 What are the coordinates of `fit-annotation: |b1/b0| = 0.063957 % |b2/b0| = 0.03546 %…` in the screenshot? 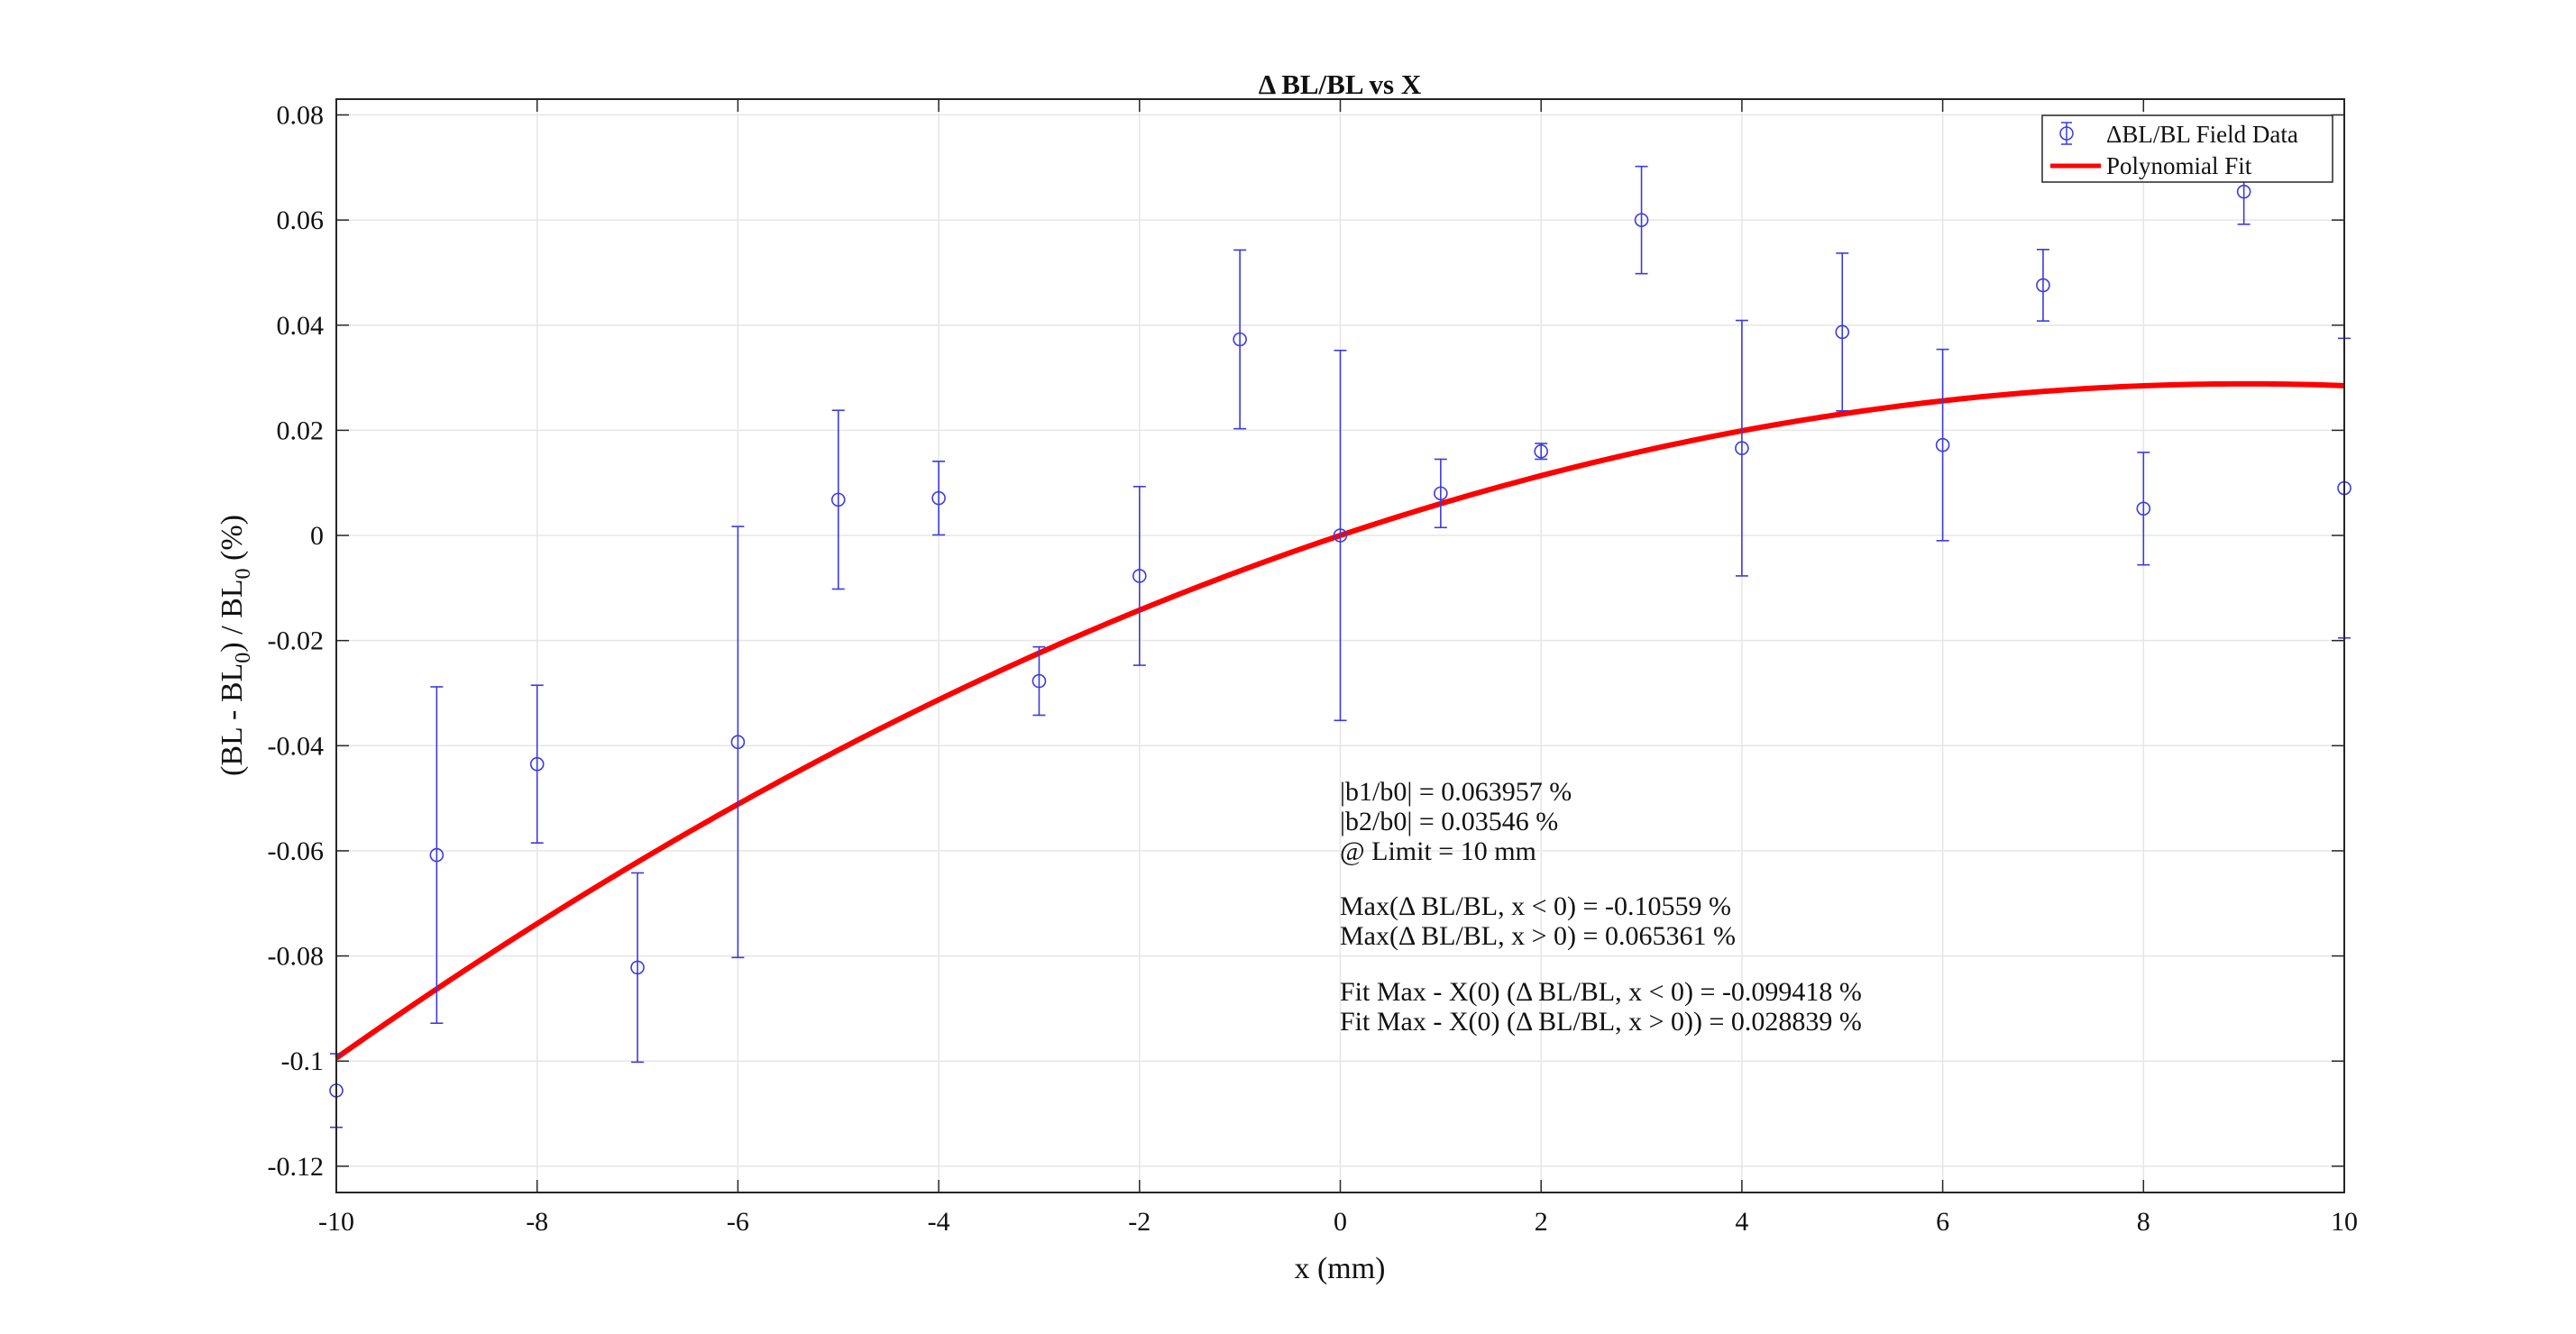 It's located at (1601, 907).